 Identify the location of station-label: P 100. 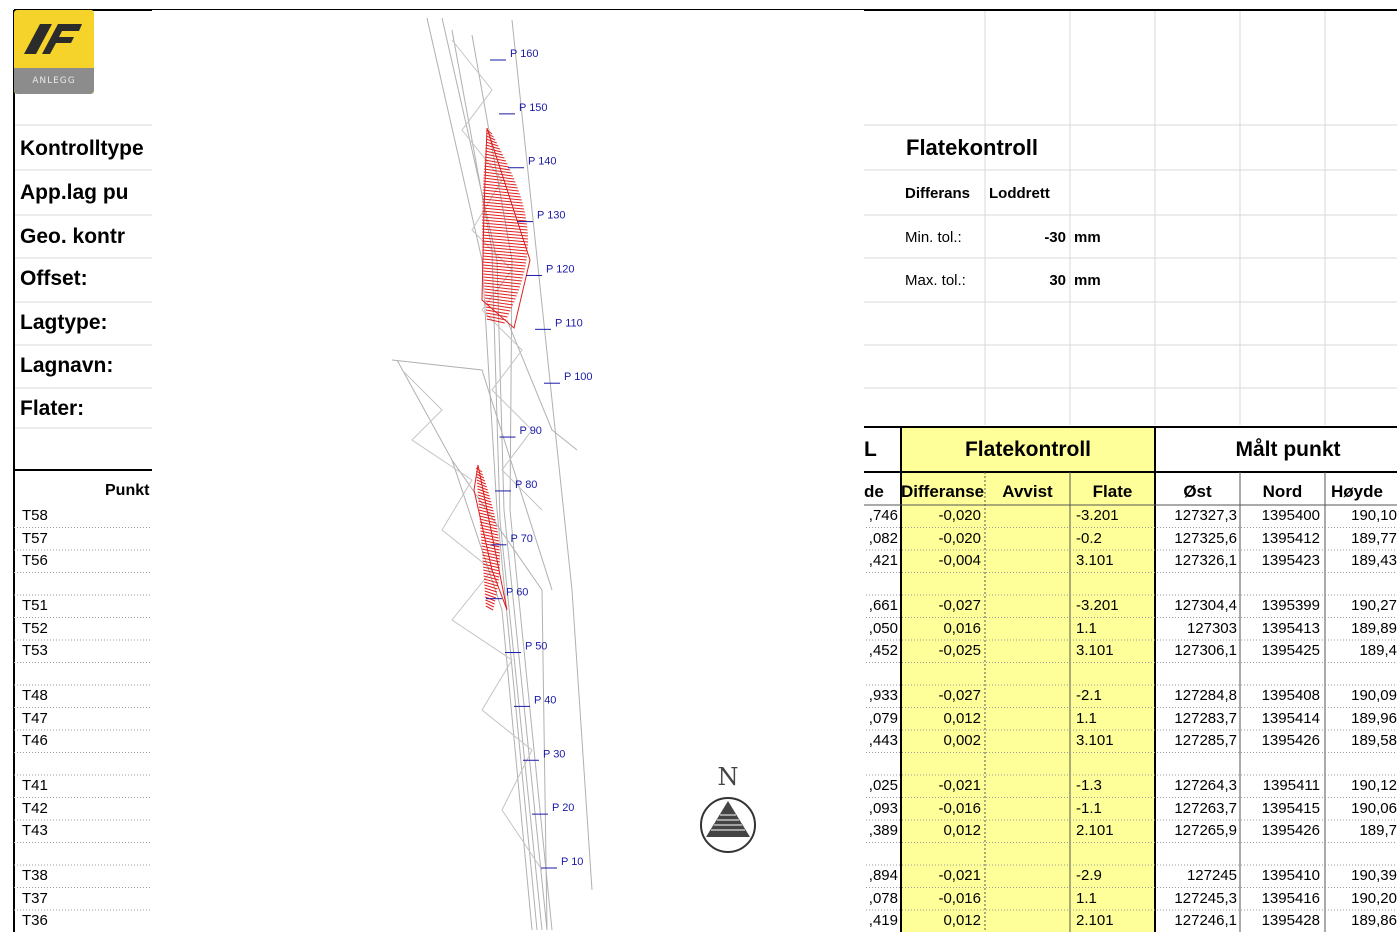
(578, 377).